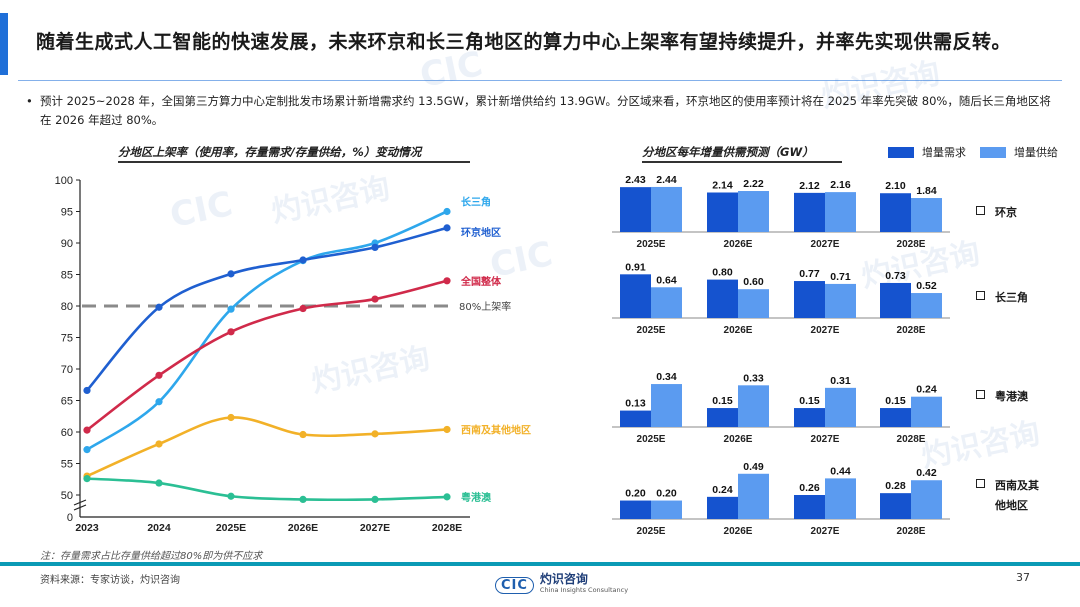 The image size is (1080, 607). I want to click on company-logo: CIC 灼识咨询 China Insights Consultancy, so click(562, 584).